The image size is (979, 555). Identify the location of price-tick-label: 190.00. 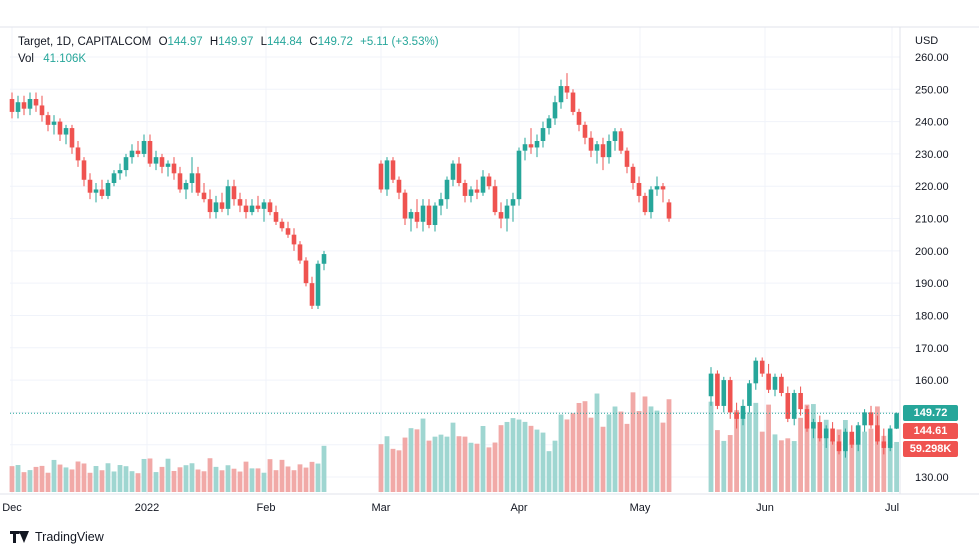
(932, 284).